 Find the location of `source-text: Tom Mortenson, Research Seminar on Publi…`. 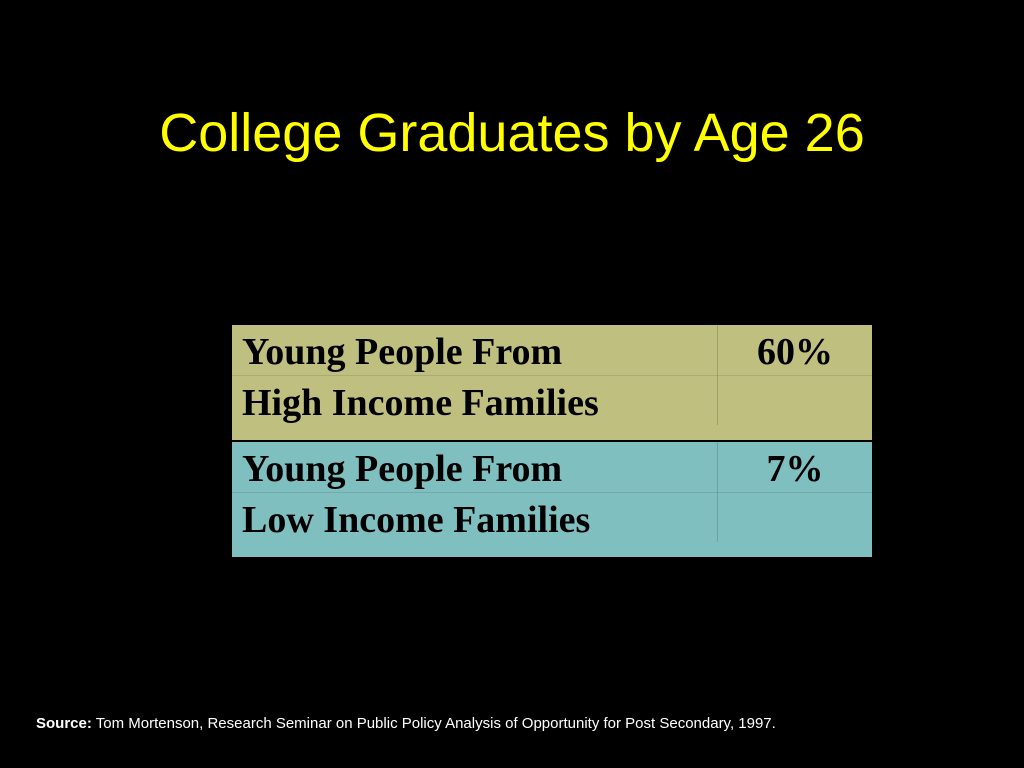

source-text: Tom Mortenson, Research Seminar on Publi… is located at coordinates (435, 723).